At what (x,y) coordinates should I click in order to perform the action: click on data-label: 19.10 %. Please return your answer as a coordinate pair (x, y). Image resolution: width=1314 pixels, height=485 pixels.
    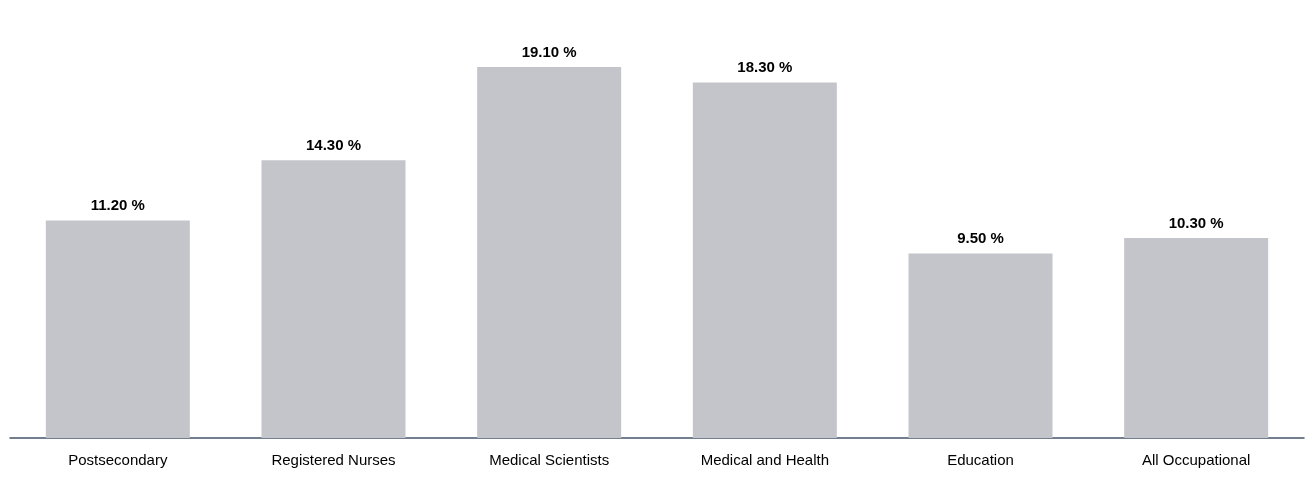
    Looking at the image, I should click on (549, 51).